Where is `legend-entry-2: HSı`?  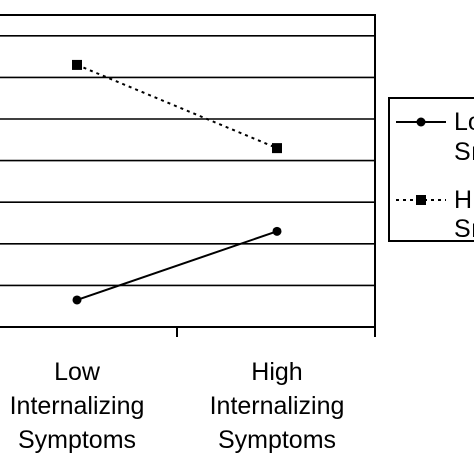
legend-entry-2: HSı is located at coordinates (435, 214).